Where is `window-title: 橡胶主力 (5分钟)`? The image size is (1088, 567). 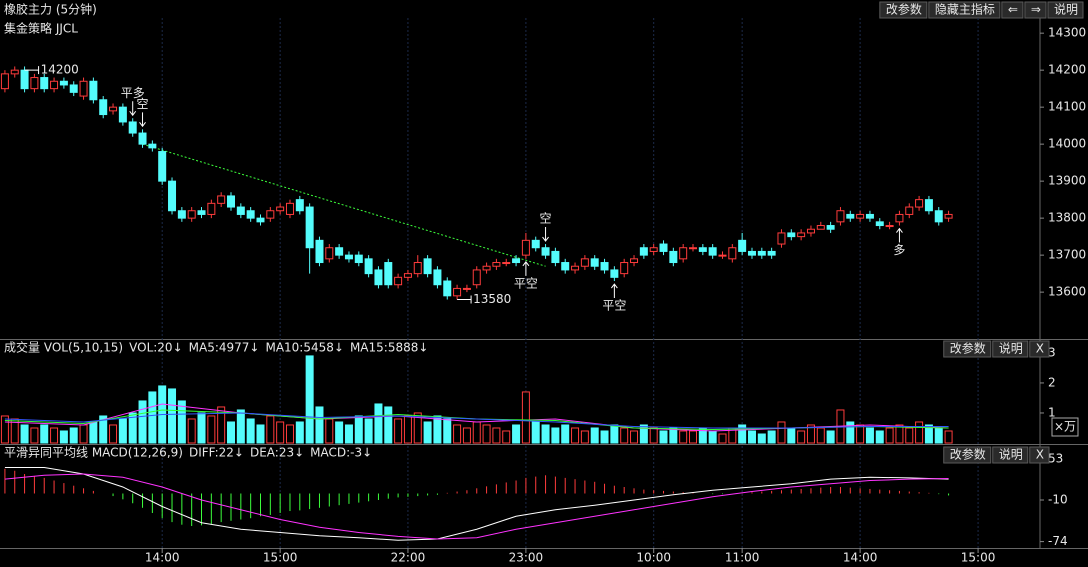 window-title: 橡胶主力 (5分钟) is located at coordinates (50, 9).